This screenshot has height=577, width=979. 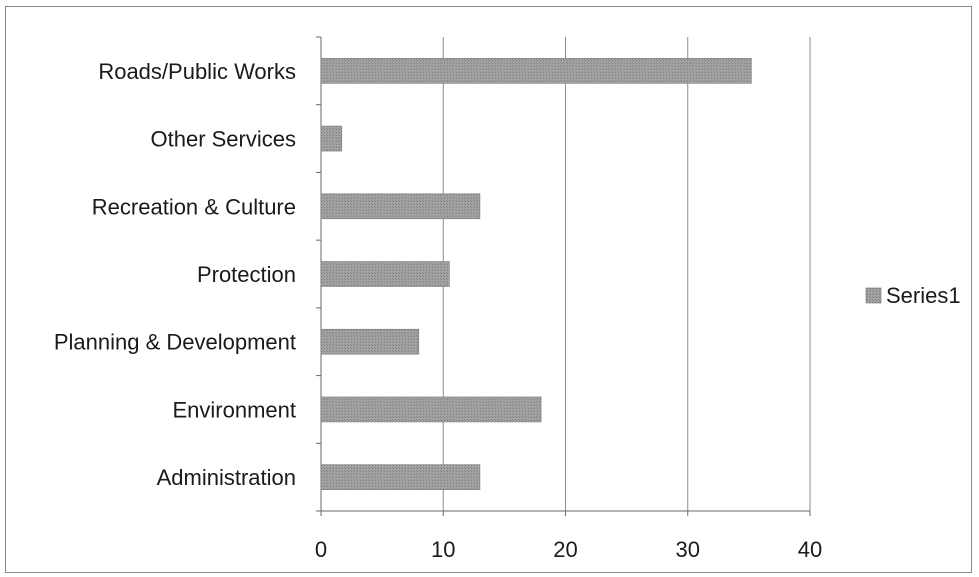 I want to click on category-label-3: Protection, so click(x=246, y=274).